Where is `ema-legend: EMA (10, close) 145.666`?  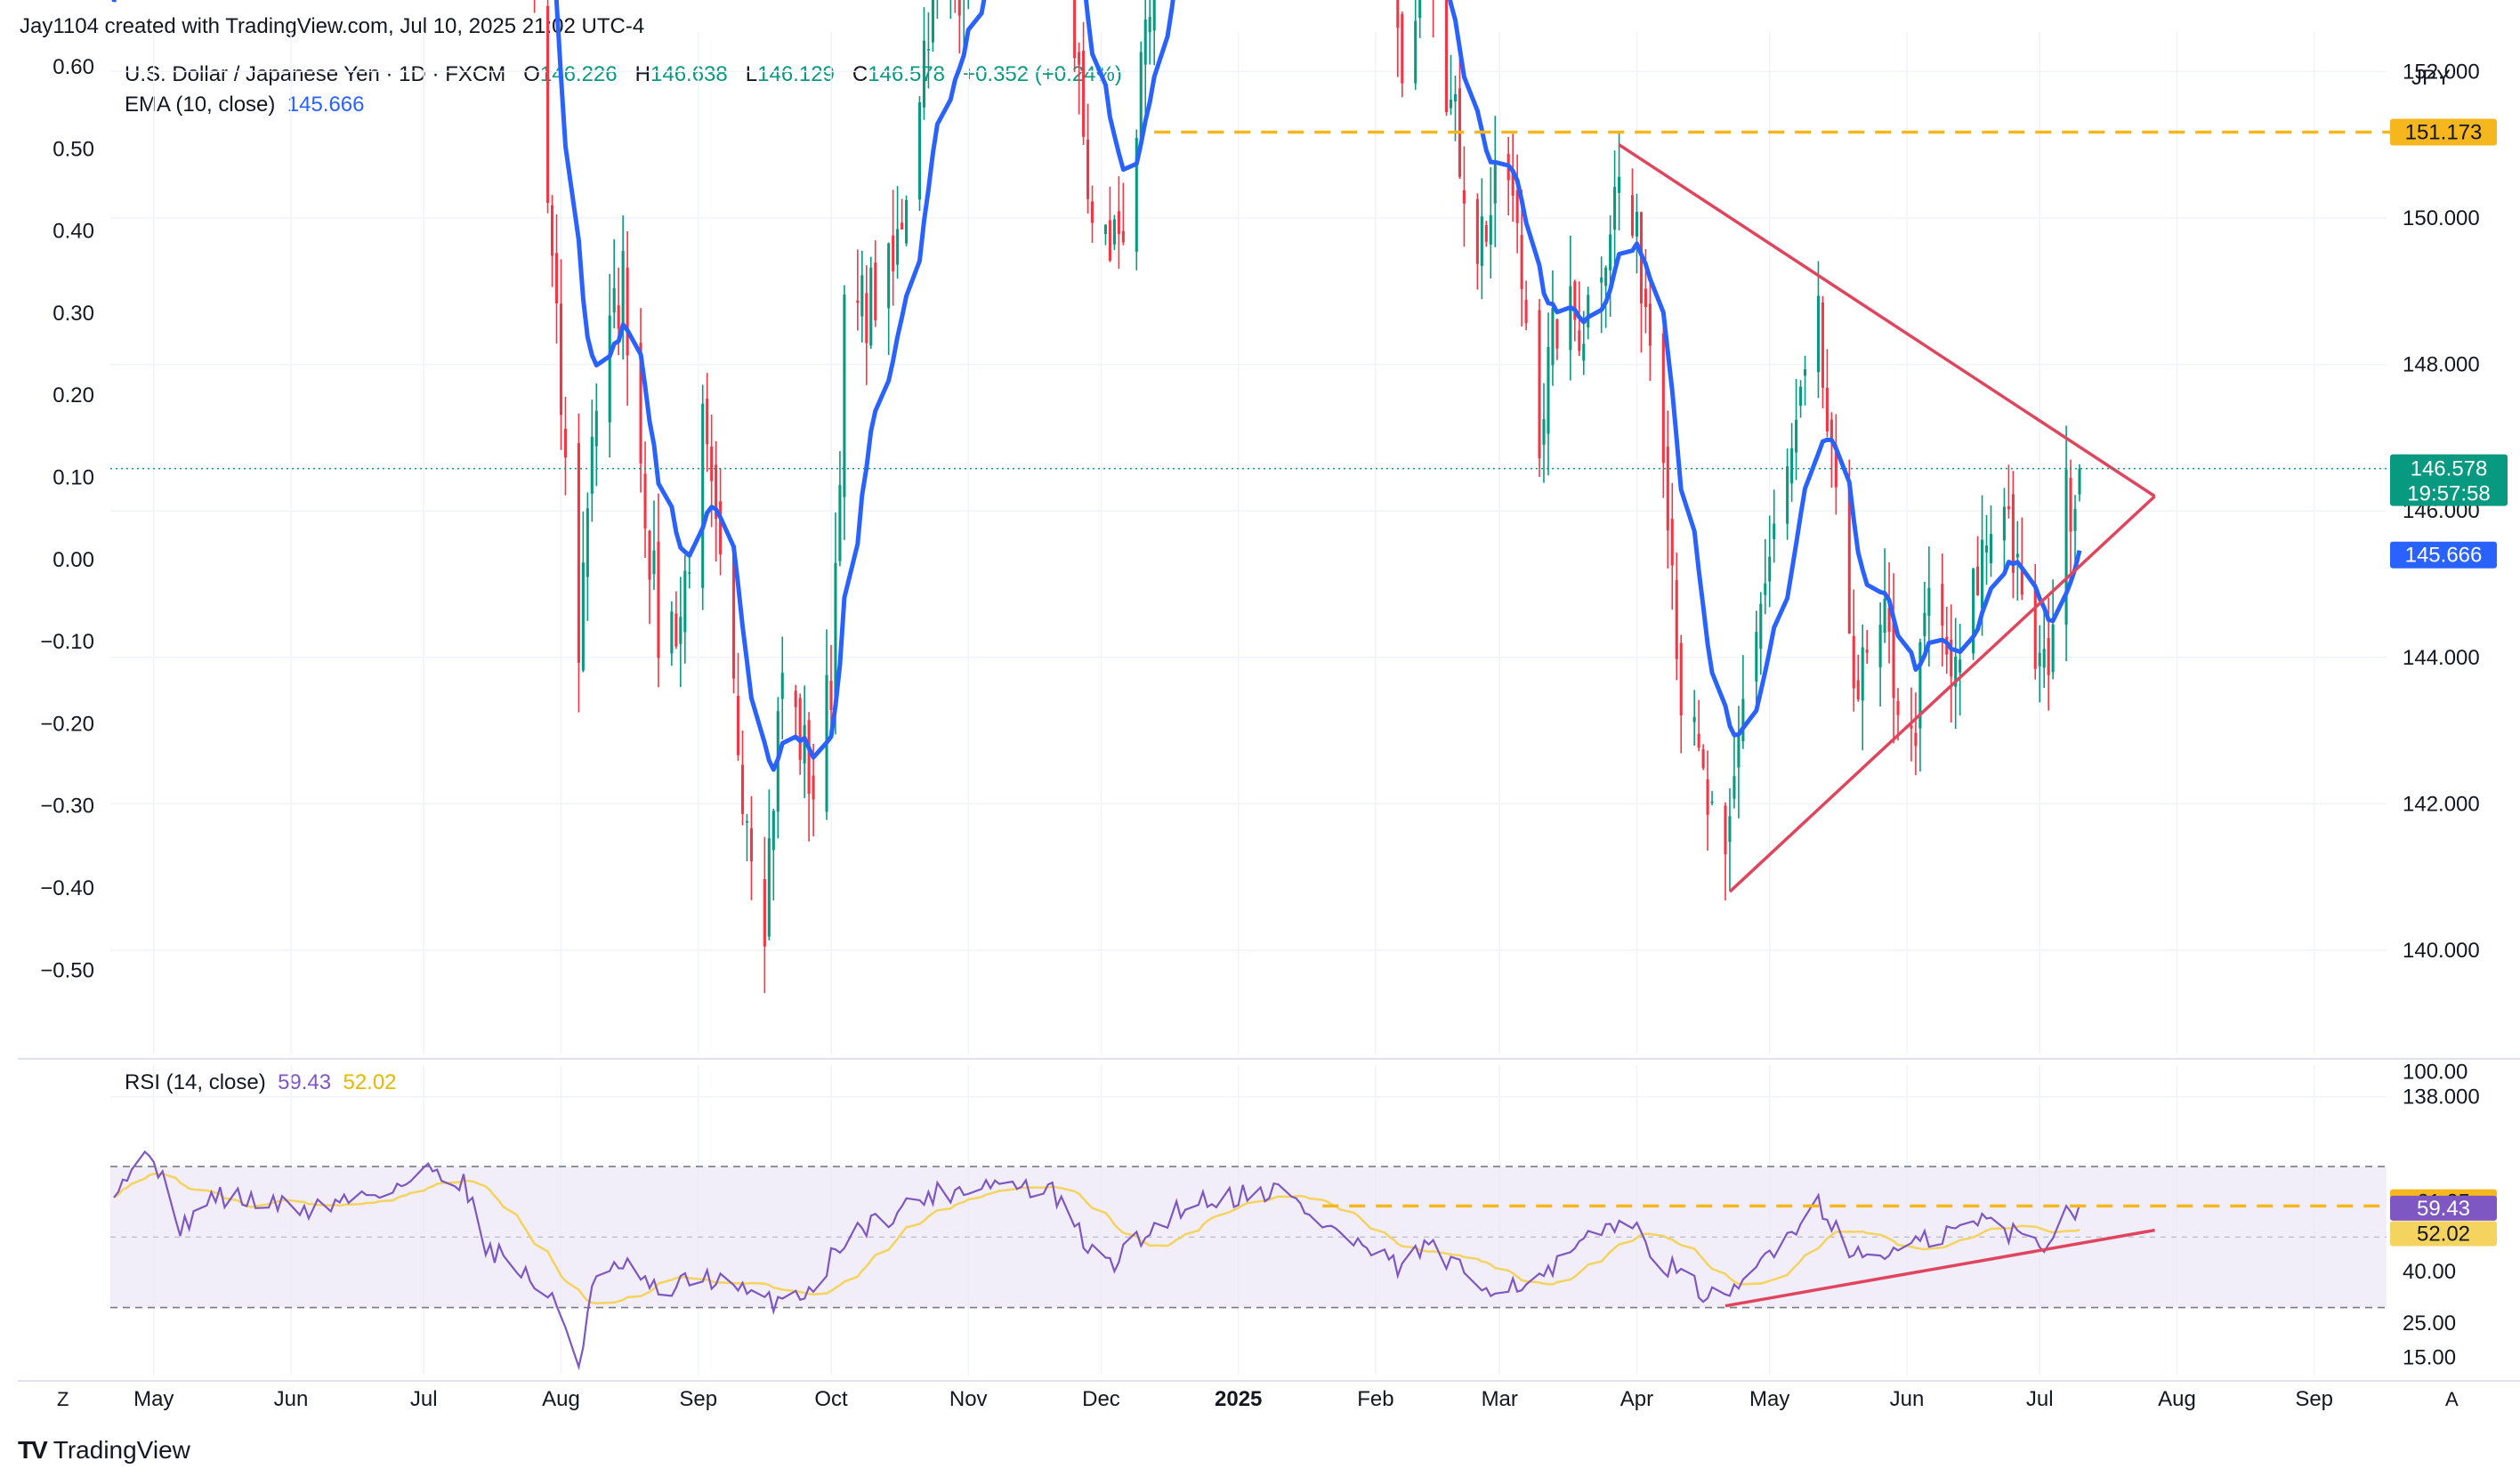 ema-legend: EMA (10, close) 145.666 is located at coordinates (245, 105).